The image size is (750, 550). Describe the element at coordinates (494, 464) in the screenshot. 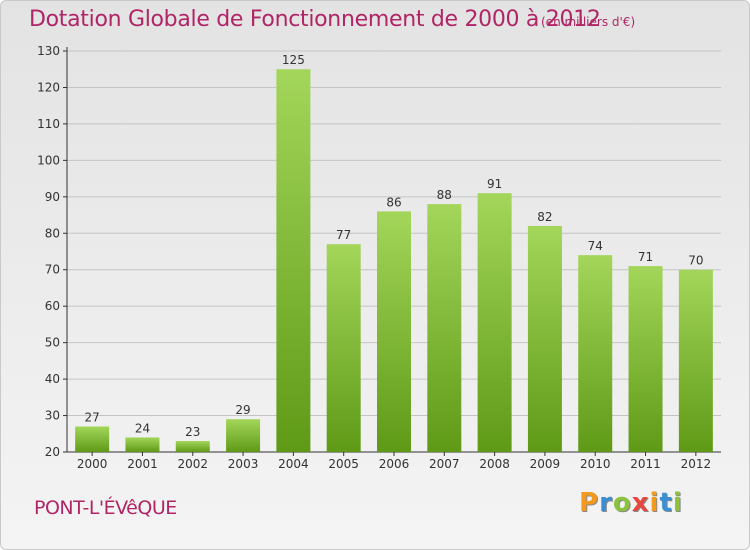

I see `x-tick-label: 2008` at that location.